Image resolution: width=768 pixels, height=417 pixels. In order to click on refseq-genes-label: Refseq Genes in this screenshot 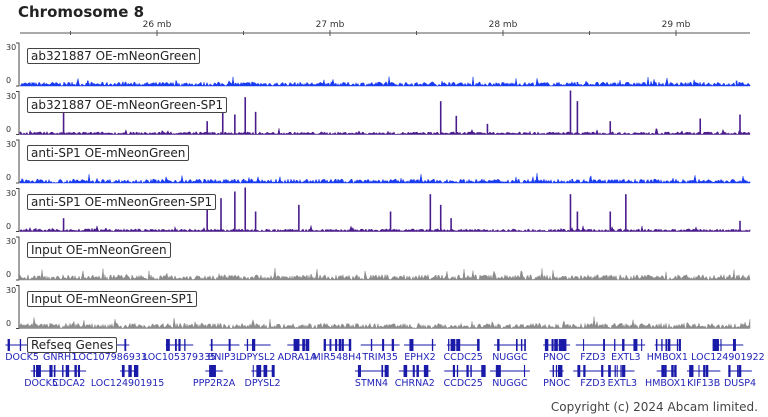, I will do `click(72, 345)`.